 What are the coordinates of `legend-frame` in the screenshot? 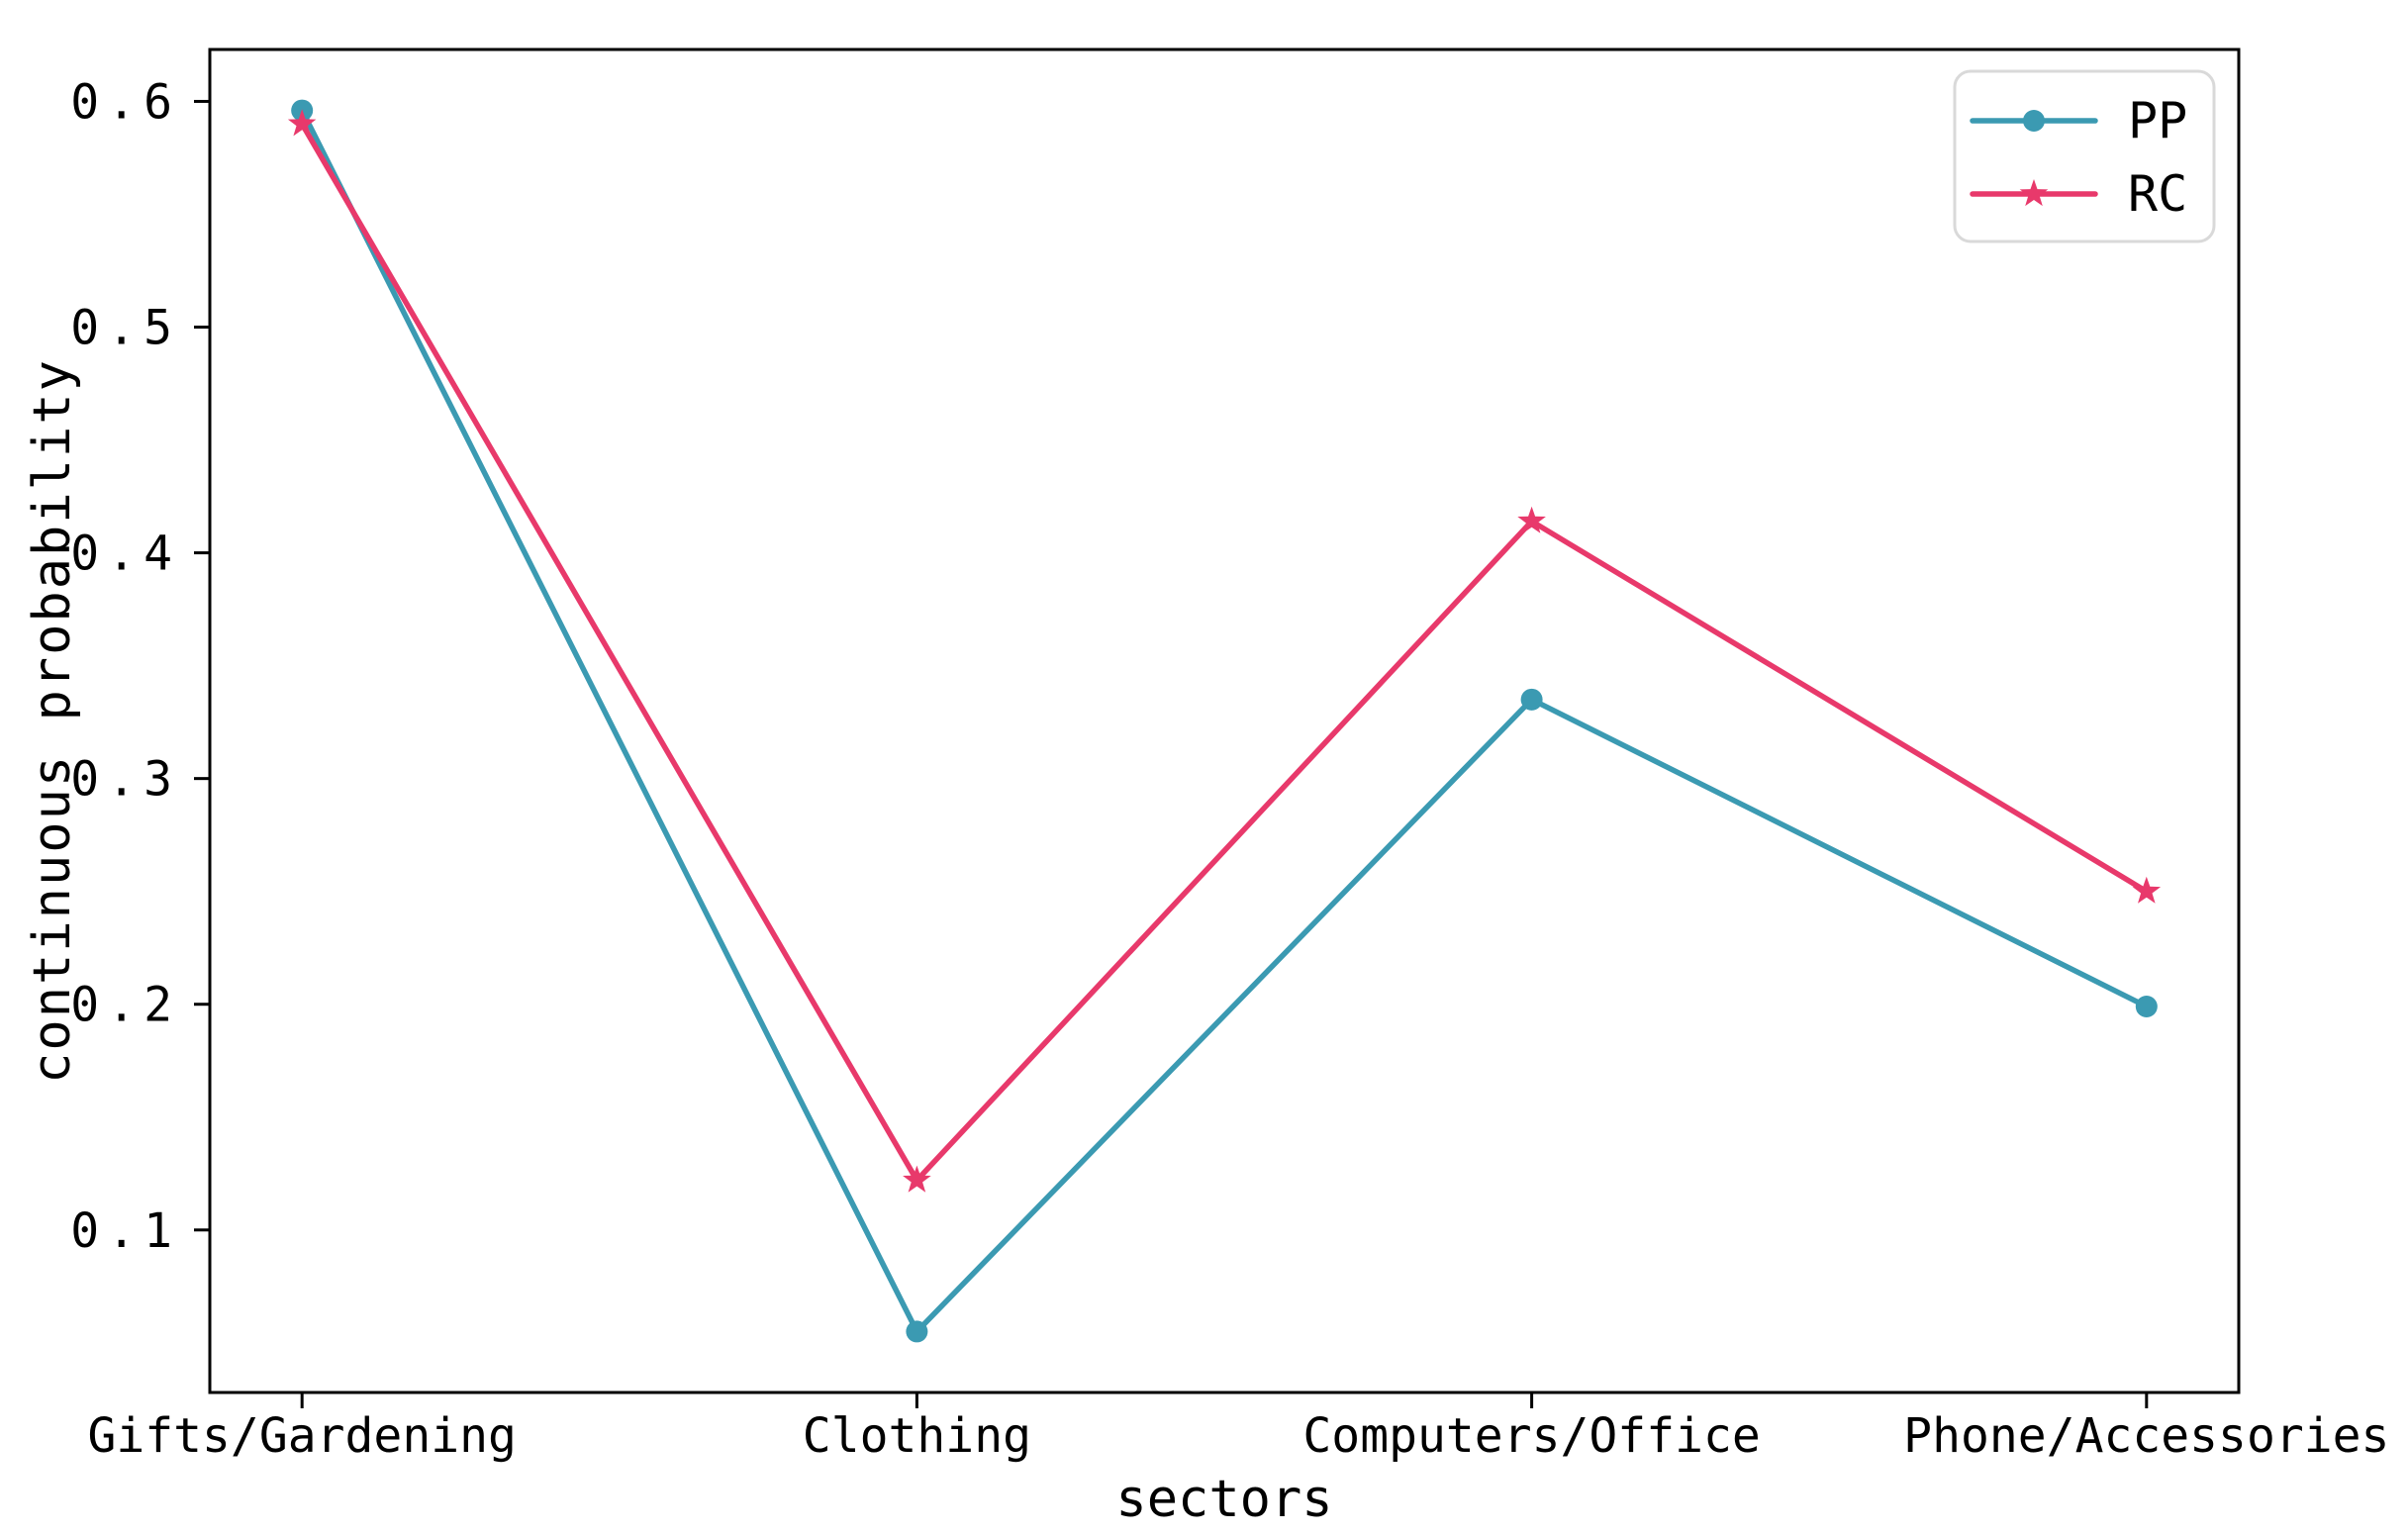 It's located at (2084, 156).